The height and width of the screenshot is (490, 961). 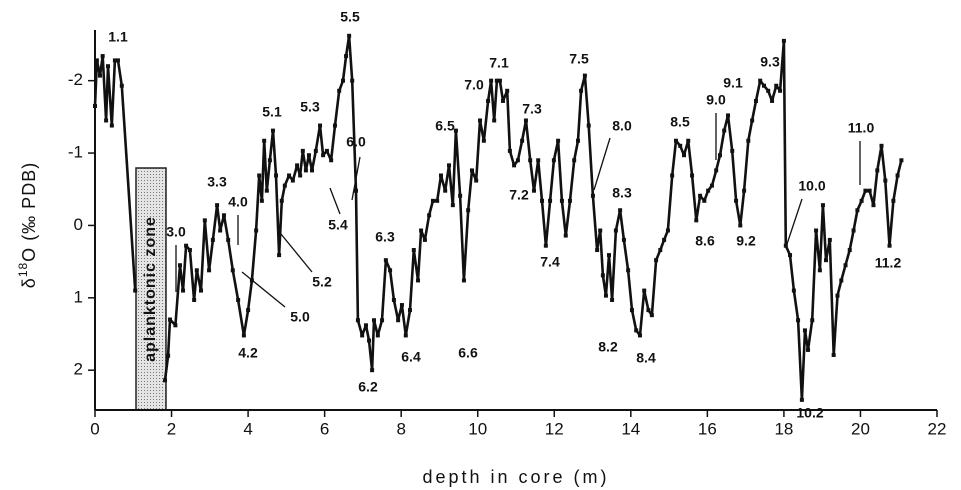 I want to click on stage-label: 6.2, so click(x=368, y=387).